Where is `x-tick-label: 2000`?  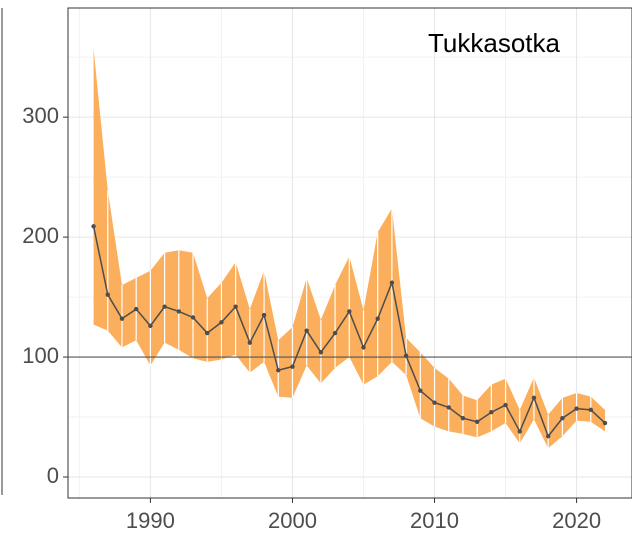
x-tick-label: 2000 is located at coordinates (292, 520).